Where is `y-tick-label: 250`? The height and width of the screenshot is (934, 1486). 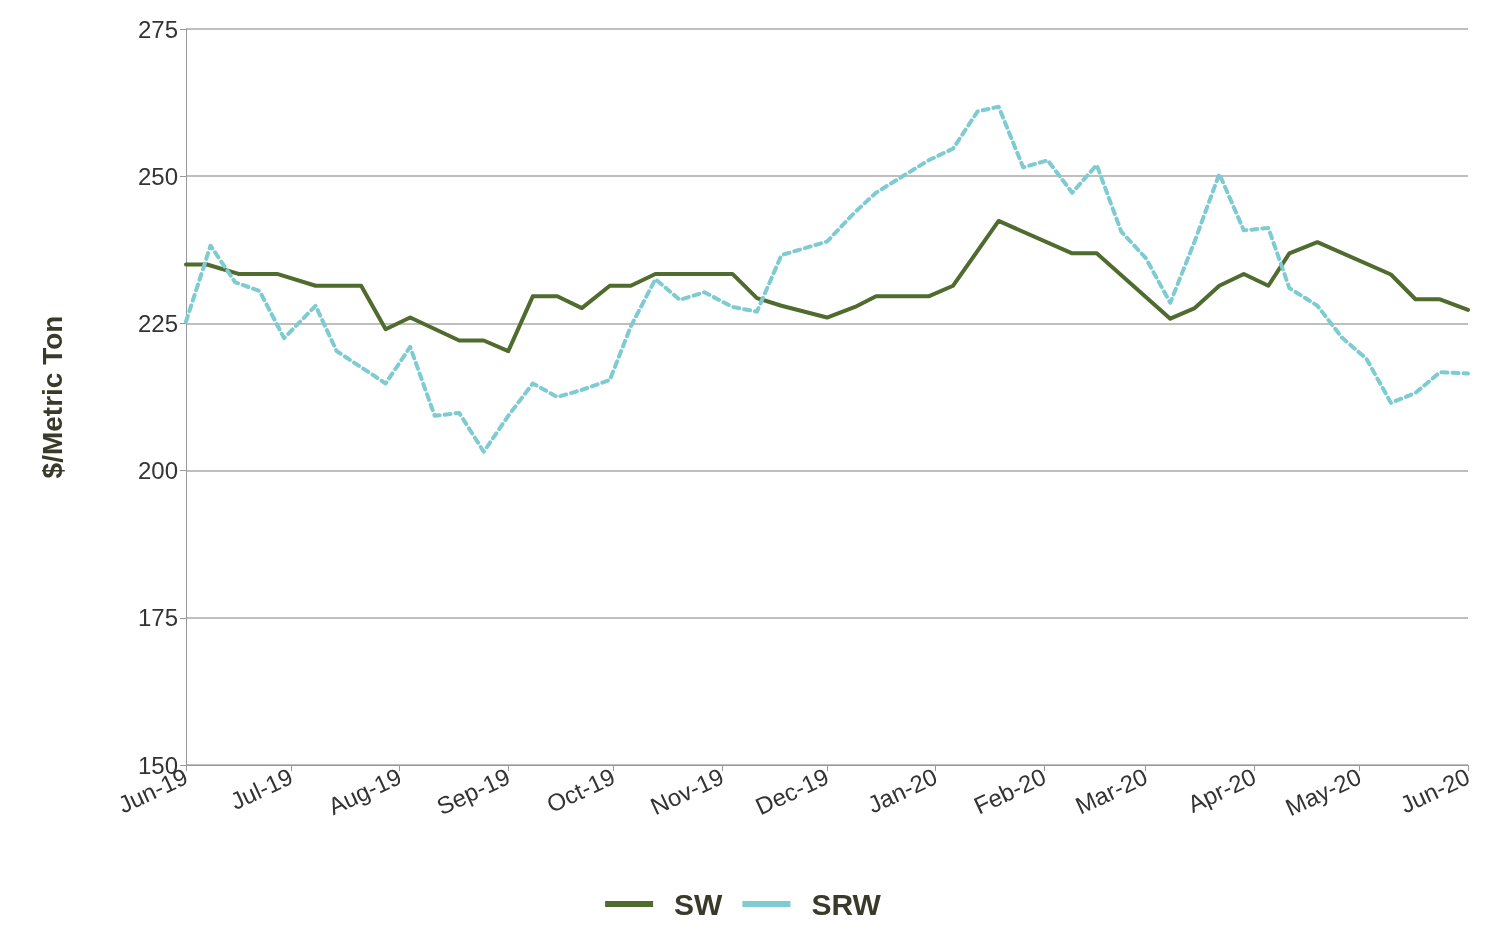 y-tick-label: 250 is located at coordinates (157, 176).